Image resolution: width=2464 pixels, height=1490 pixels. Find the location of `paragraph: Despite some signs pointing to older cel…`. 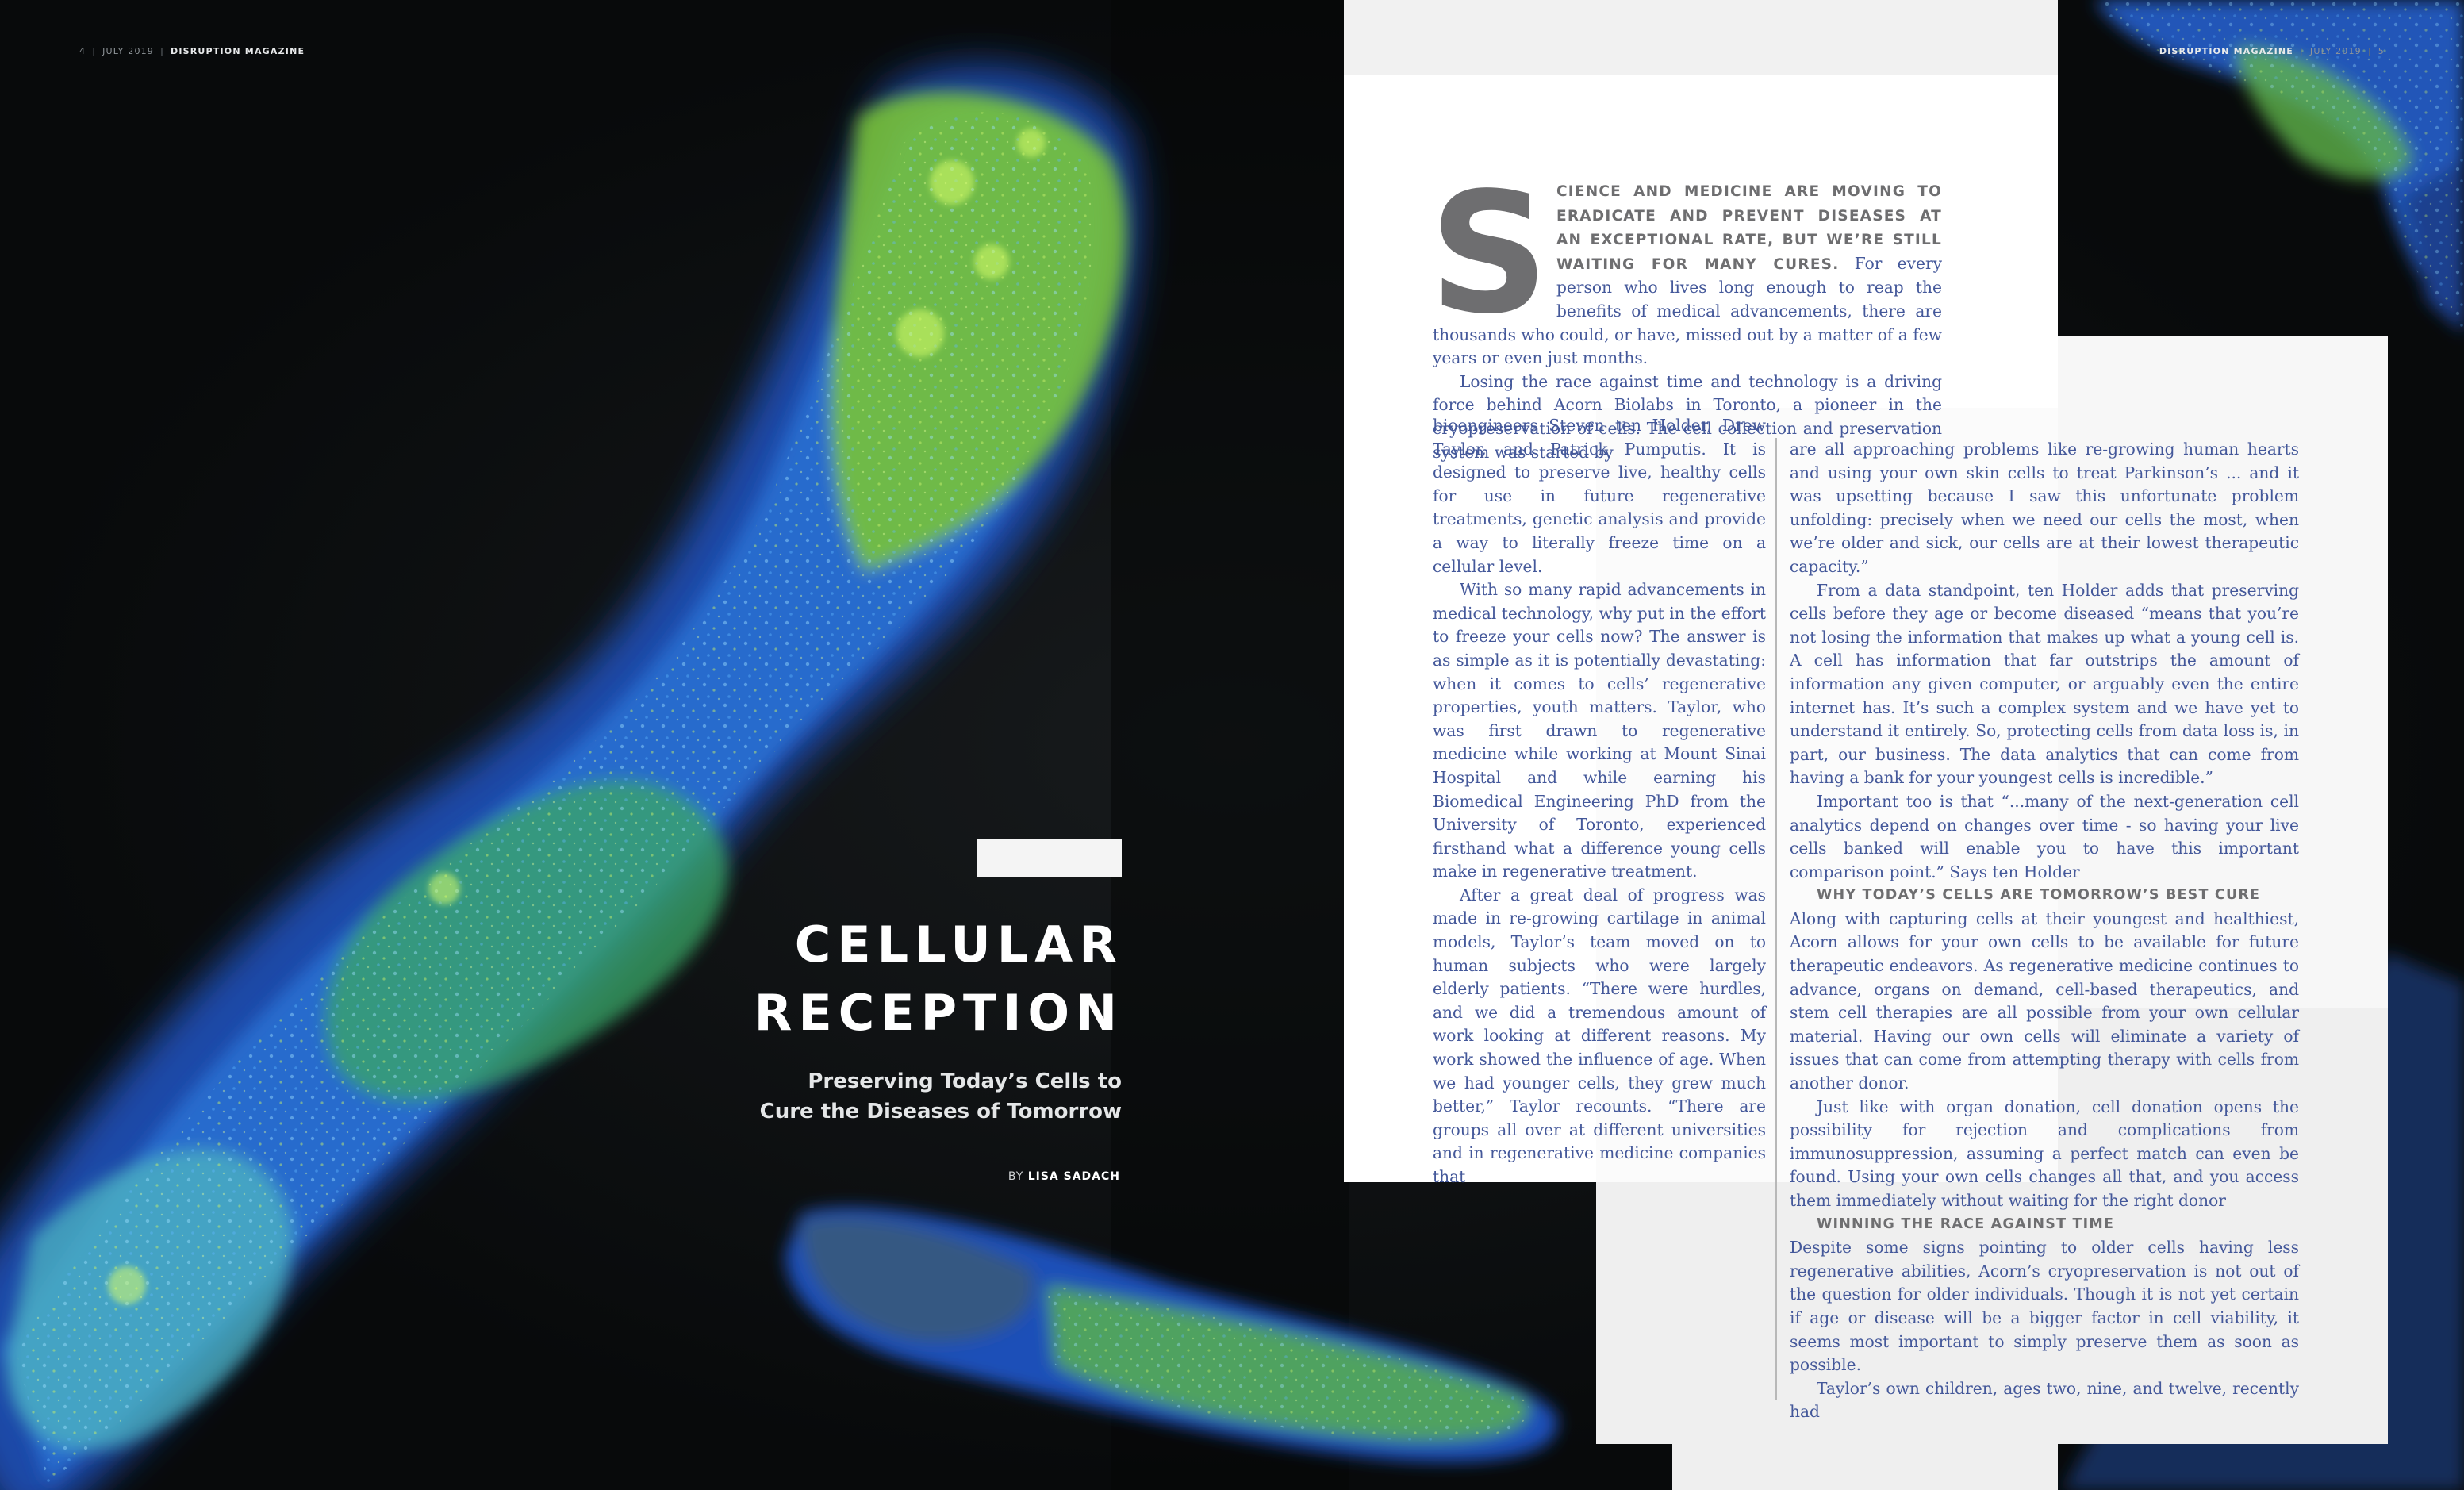

paragraph: Despite some signs pointing to older cel… is located at coordinates (2044, 1306).